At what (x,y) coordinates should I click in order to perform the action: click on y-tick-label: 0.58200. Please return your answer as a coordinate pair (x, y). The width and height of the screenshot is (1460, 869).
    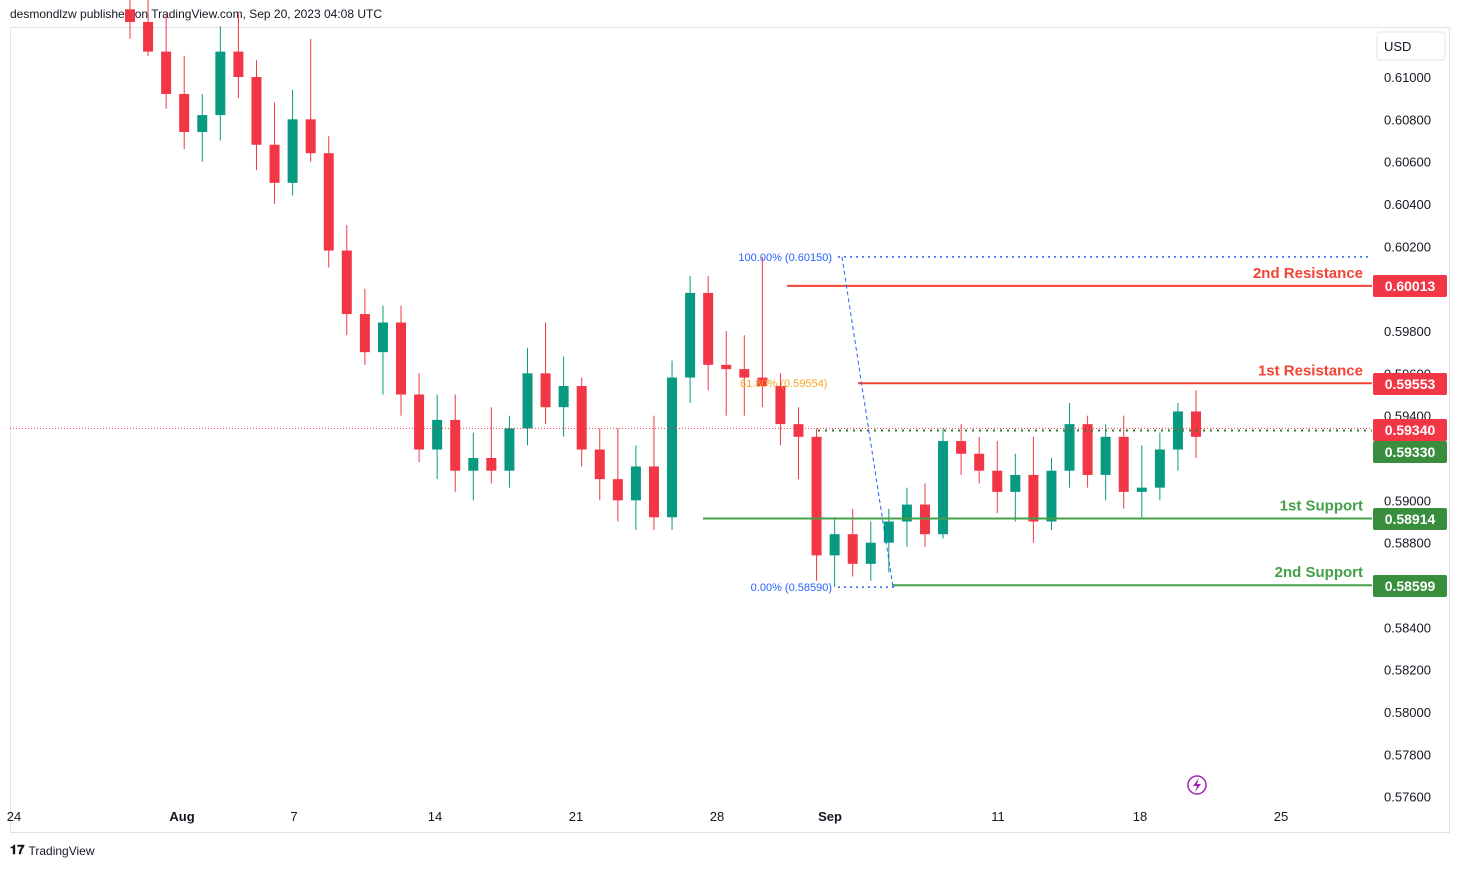
    Looking at the image, I should click on (1407, 670).